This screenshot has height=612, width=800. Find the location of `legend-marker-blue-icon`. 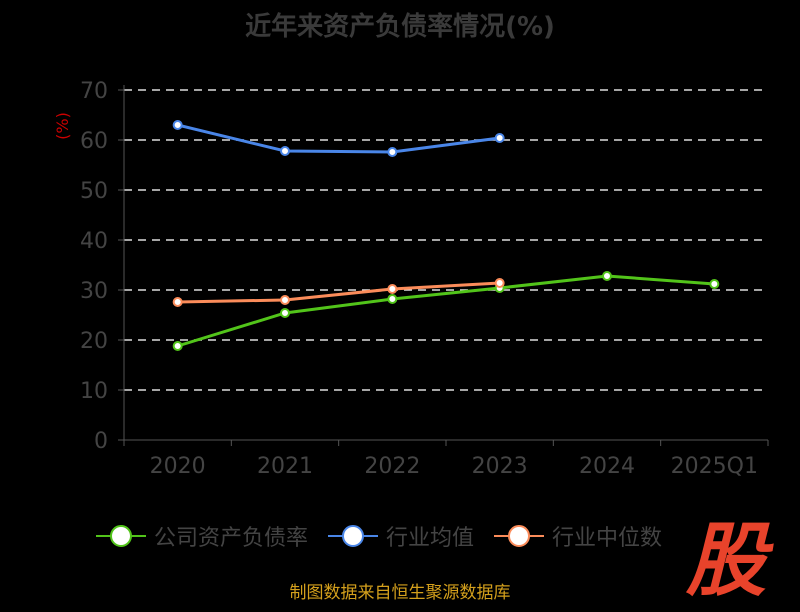

legend-marker-blue-icon is located at coordinates (353, 536).